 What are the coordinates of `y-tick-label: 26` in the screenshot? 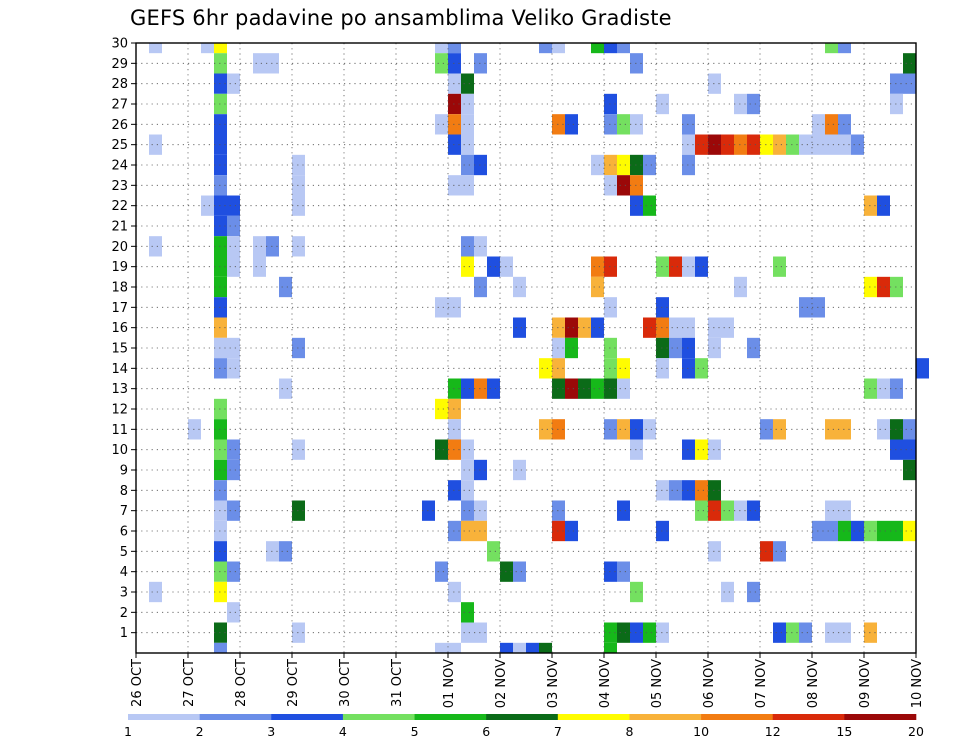 It's located at (119, 125).